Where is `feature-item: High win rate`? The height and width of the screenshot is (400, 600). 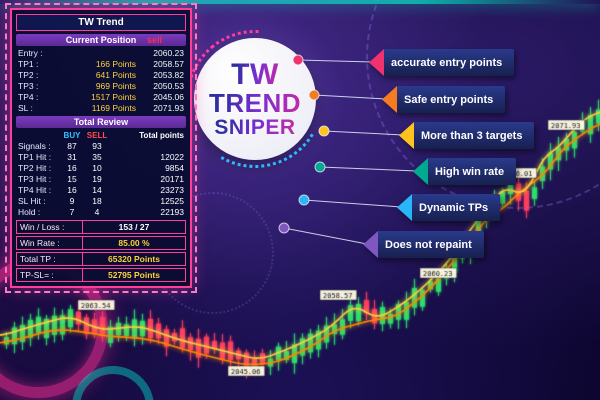
feature-item: High win rate is located at coordinates (465, 171).